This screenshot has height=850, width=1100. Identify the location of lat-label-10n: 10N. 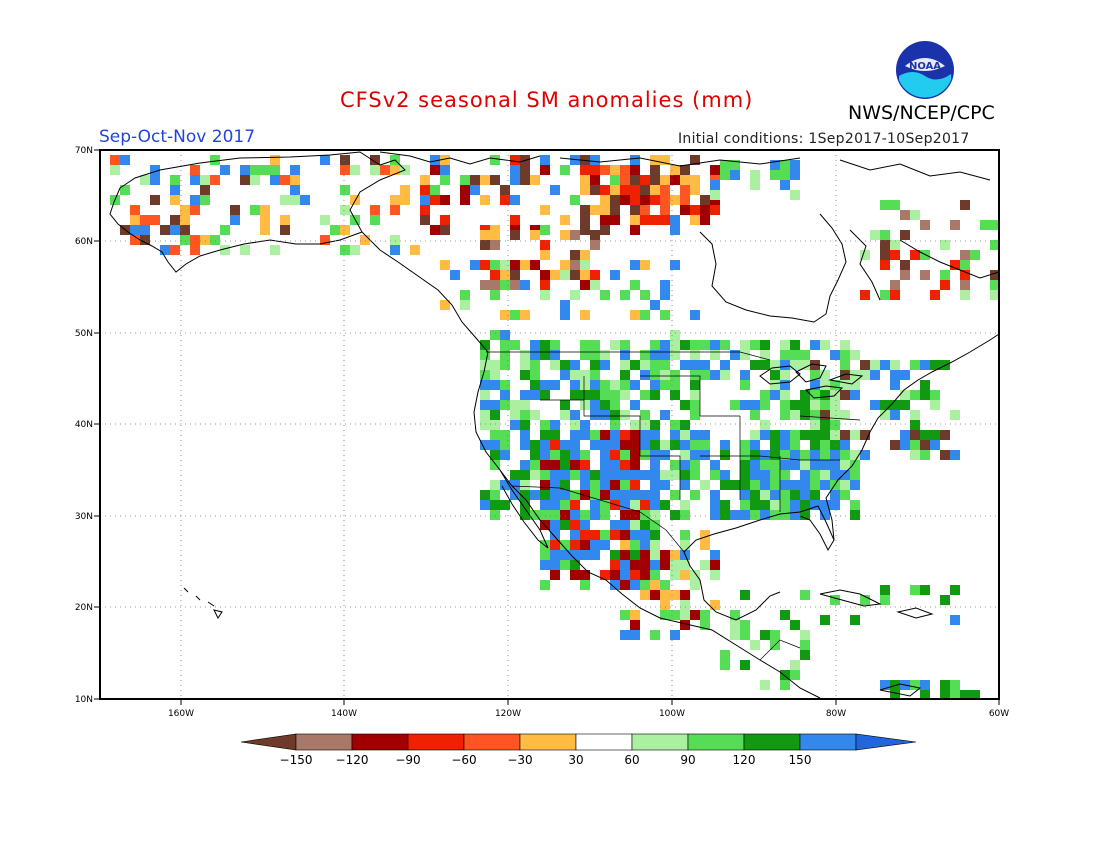
(84, 700).